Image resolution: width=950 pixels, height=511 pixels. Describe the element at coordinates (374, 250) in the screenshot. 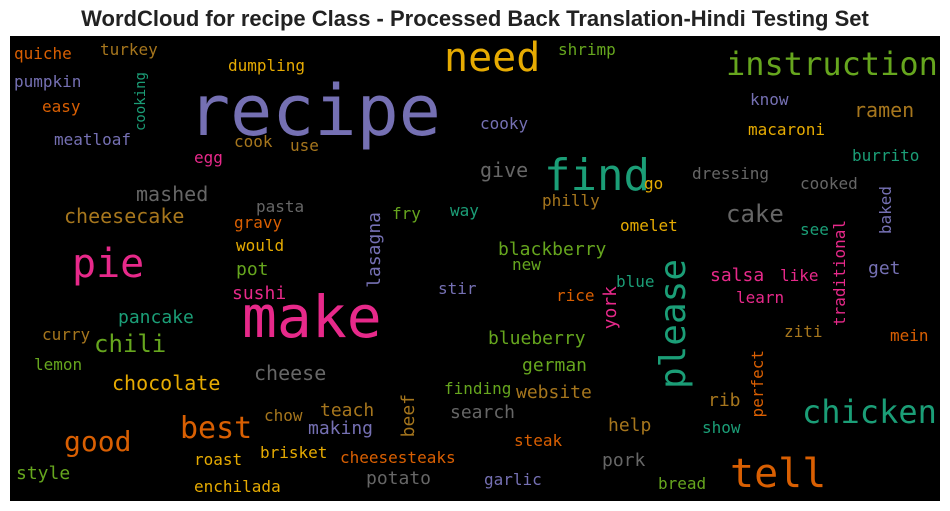

I see `word-lasagna: lasagna` at that location.